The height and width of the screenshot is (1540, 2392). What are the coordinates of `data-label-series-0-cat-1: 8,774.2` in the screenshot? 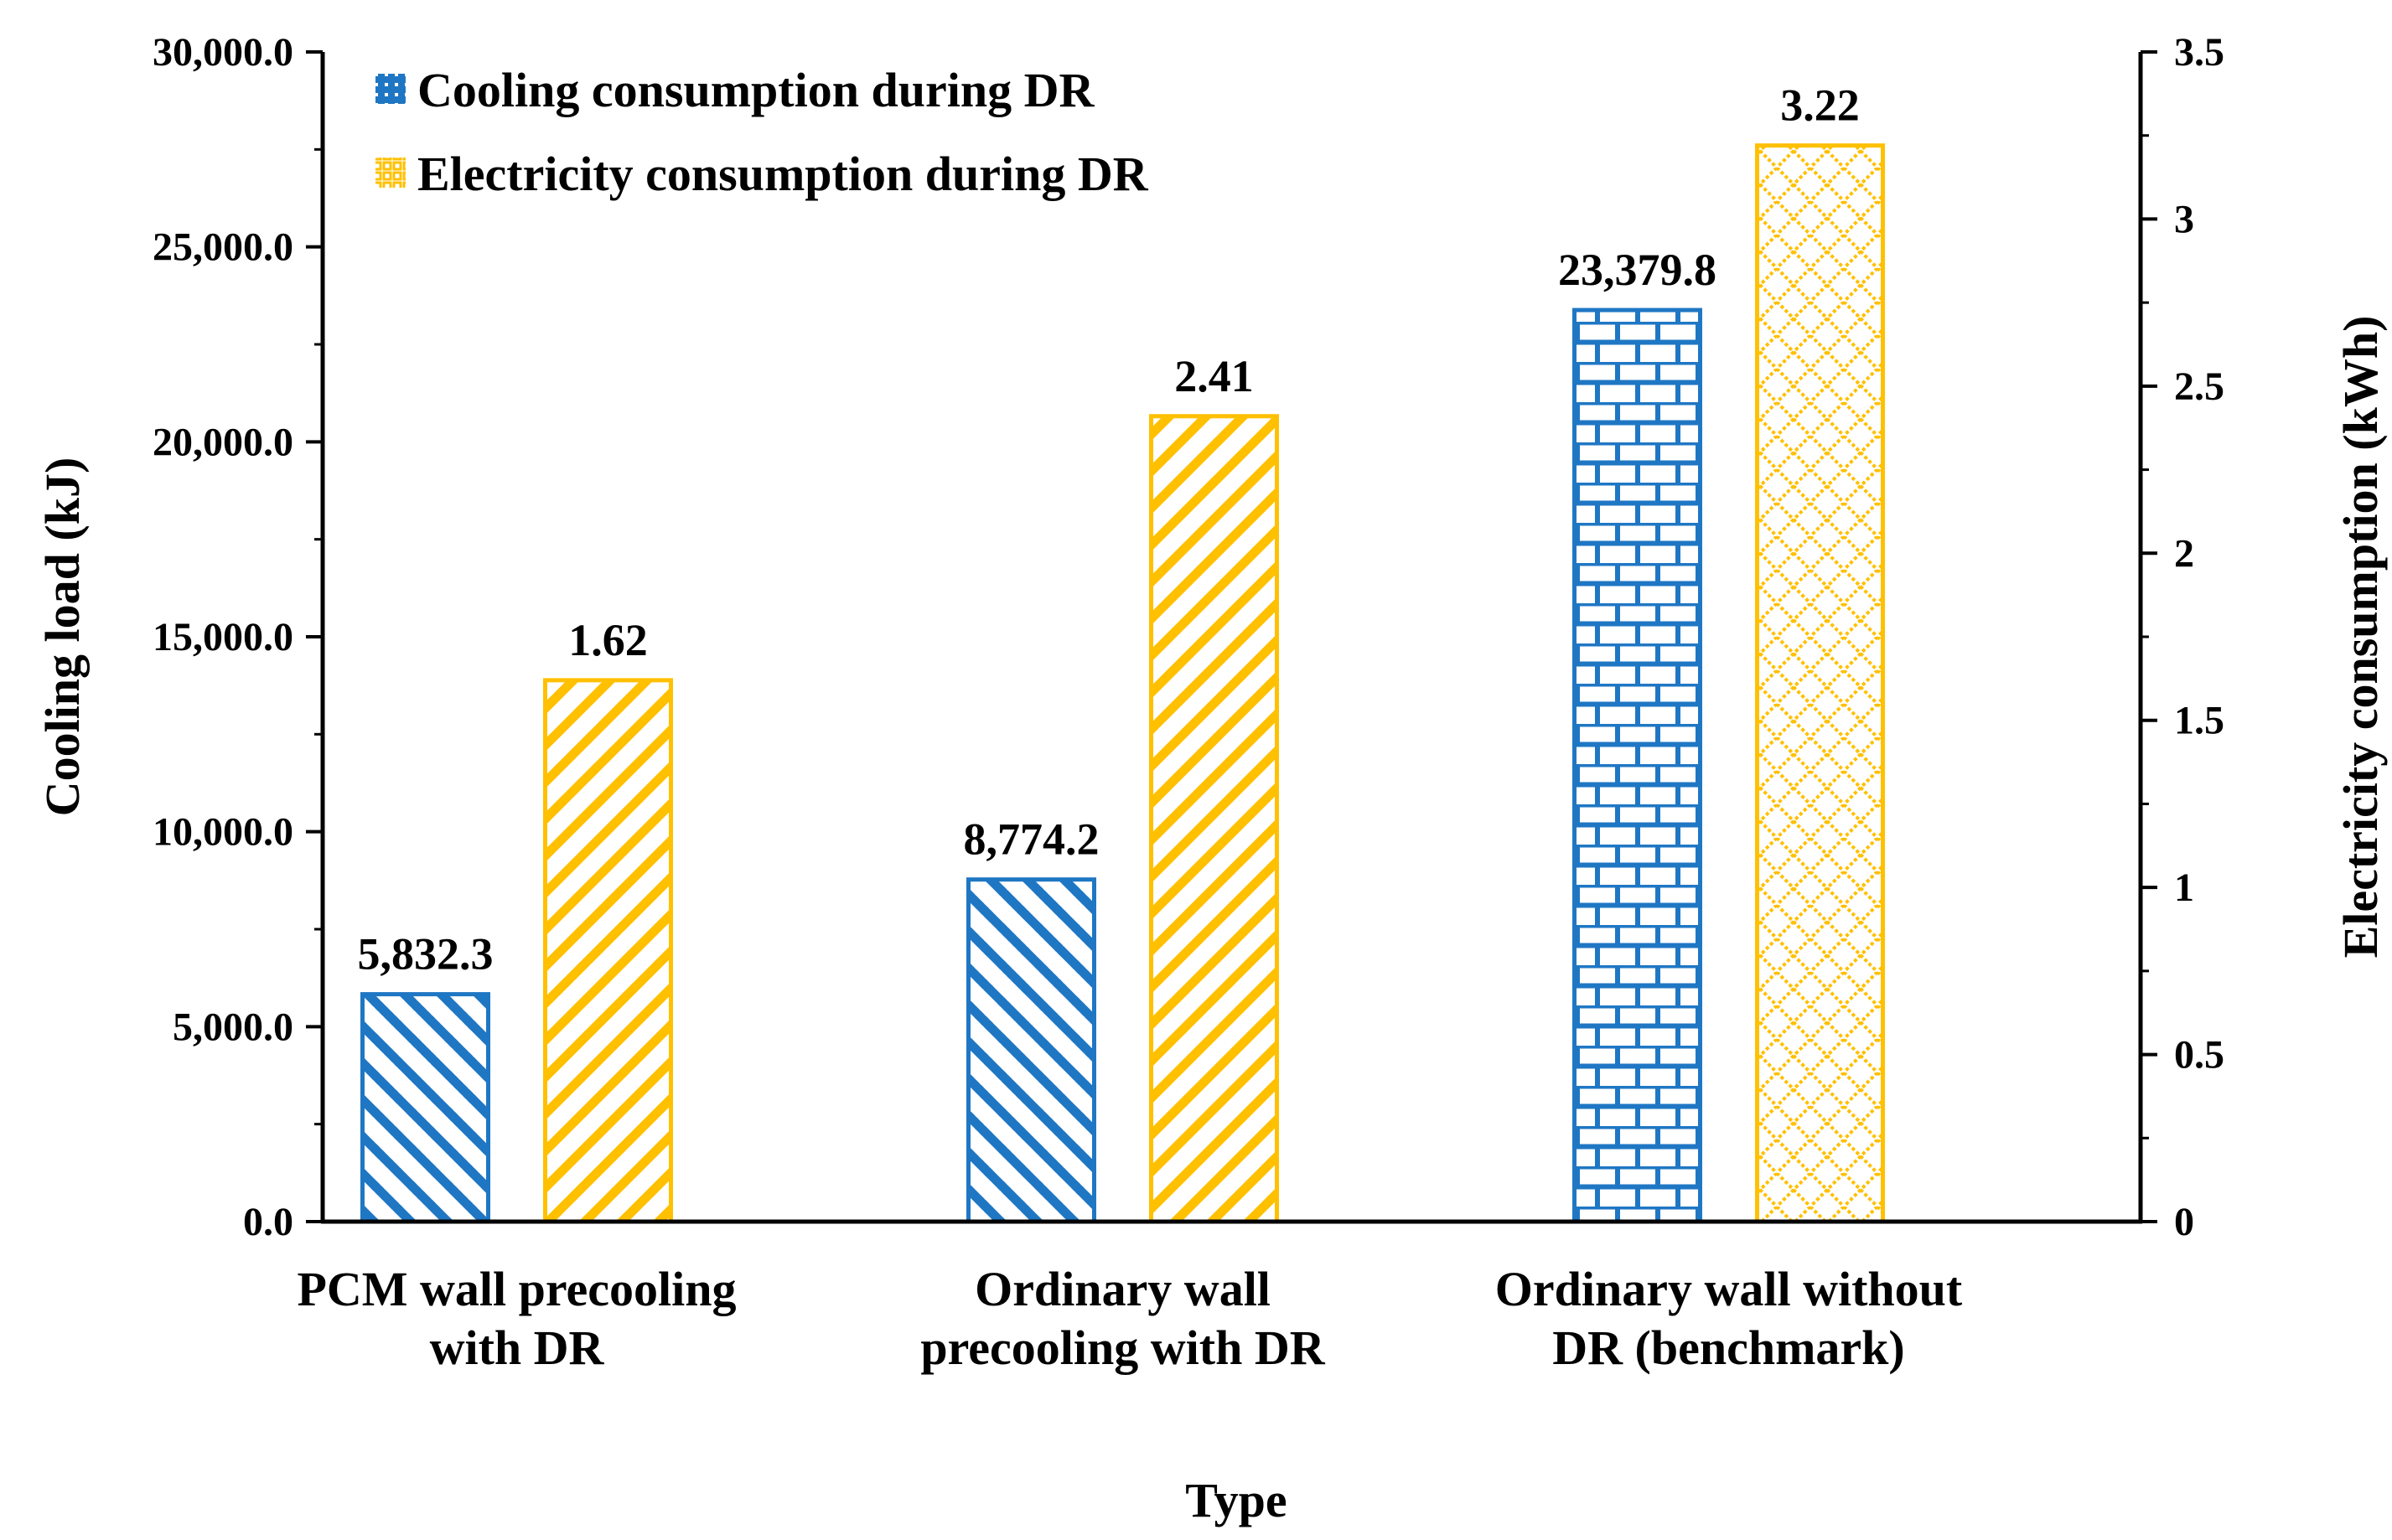 It's located at (1032, 839).